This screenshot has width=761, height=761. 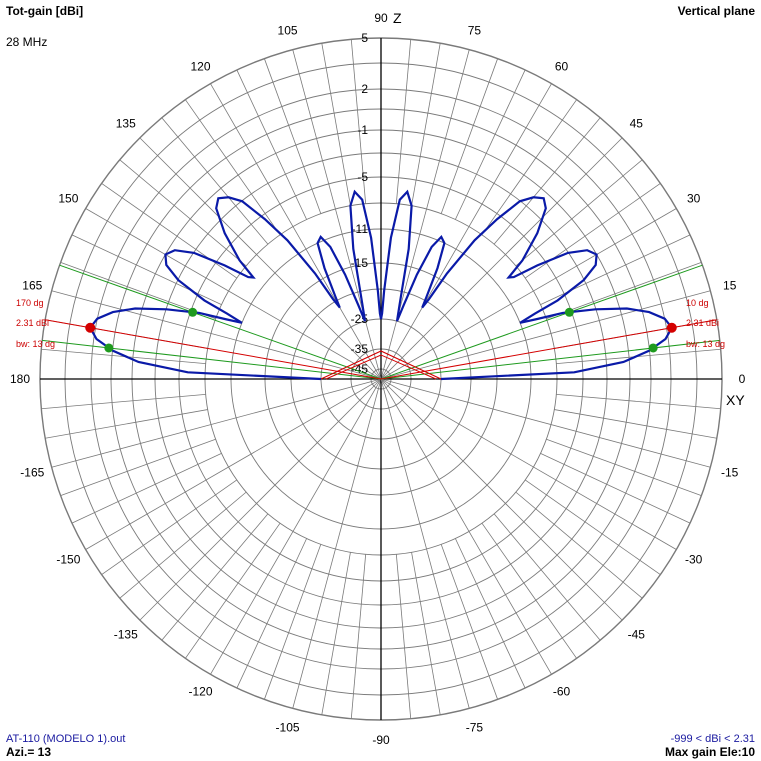 What do you see at coordinates (730, 472) in the screenshot?
I see `angle-tick-label: -15` at bounding box center [730, 472].